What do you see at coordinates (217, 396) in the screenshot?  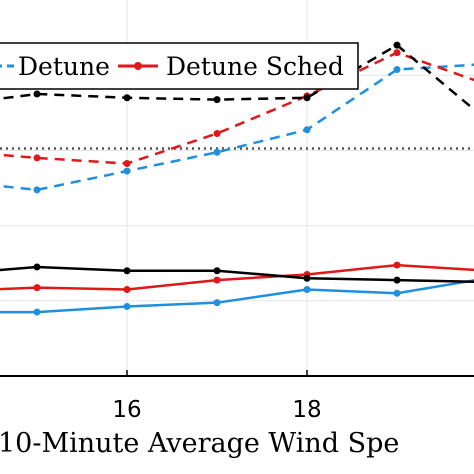 I see `x-ticks: 16182` at bounding box center [217, 396].